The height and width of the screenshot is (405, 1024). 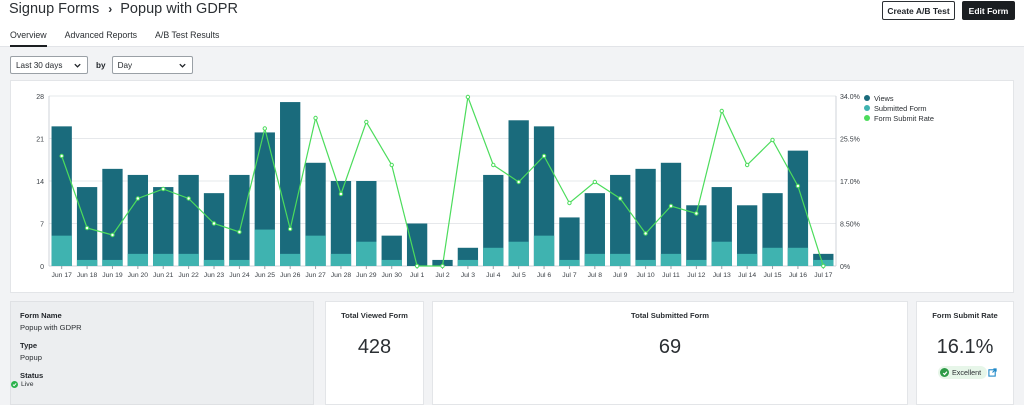 I want to click on total-submitted-card: Total Submitted Form 69, so click(x=670, y=353).